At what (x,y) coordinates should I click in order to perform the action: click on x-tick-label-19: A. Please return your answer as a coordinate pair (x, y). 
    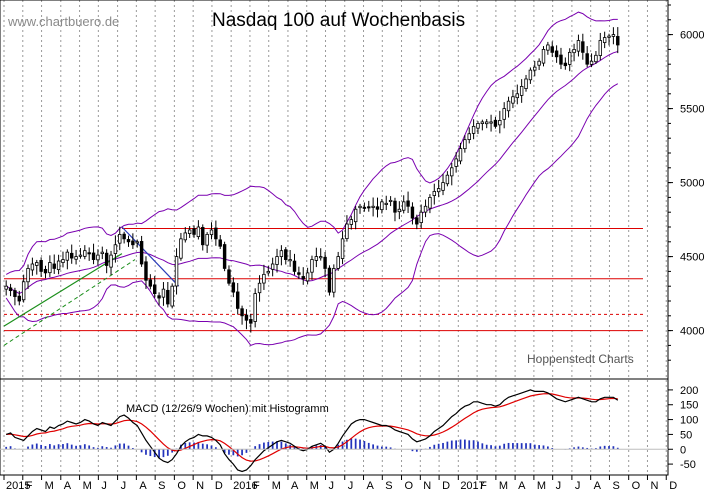
    Looking at the image, I should click on (371, 486).